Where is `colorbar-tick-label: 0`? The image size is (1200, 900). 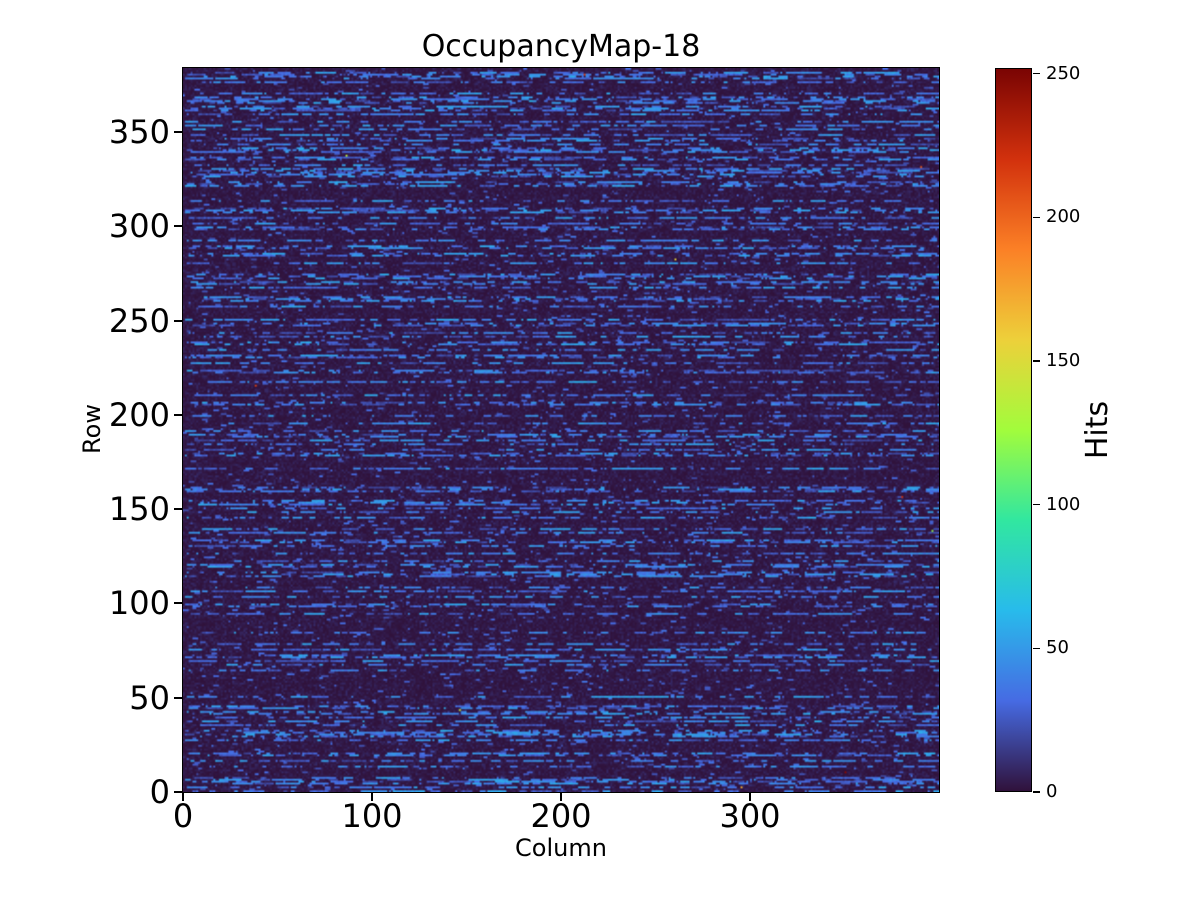
colorbar-tick-label: 0 is located at coordinates (1052, 791).